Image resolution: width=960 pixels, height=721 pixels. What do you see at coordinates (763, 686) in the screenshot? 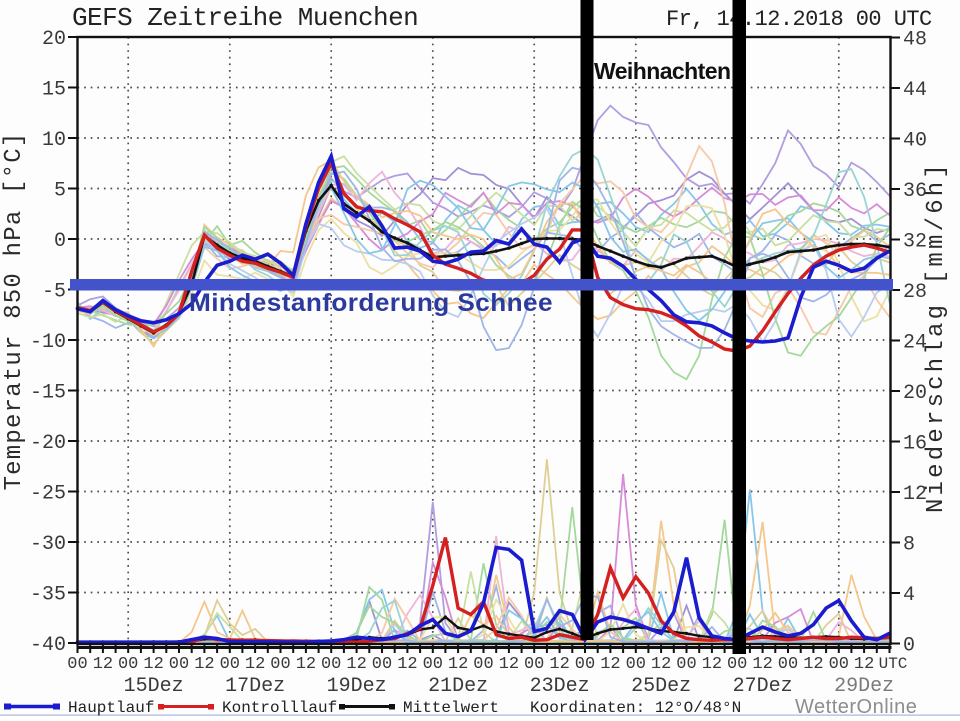
I see `svg-text: 27Dez` at bounding box center [763, 686].